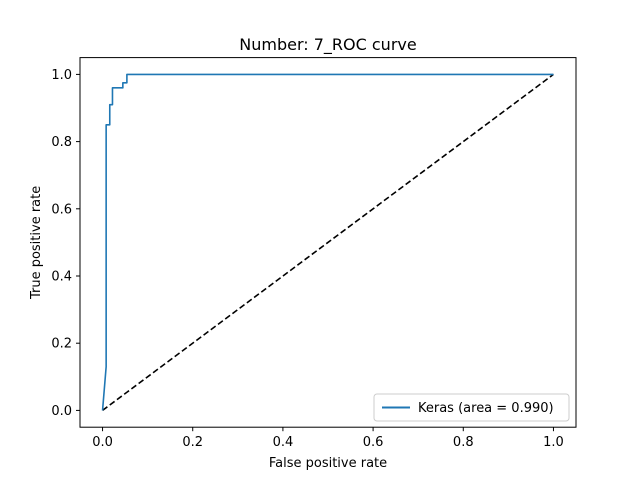 The image size is (640, 480). Describe the element at coordinates (61, 344) in the screenshot. I see `y-tick-label: 0.2` at that location.